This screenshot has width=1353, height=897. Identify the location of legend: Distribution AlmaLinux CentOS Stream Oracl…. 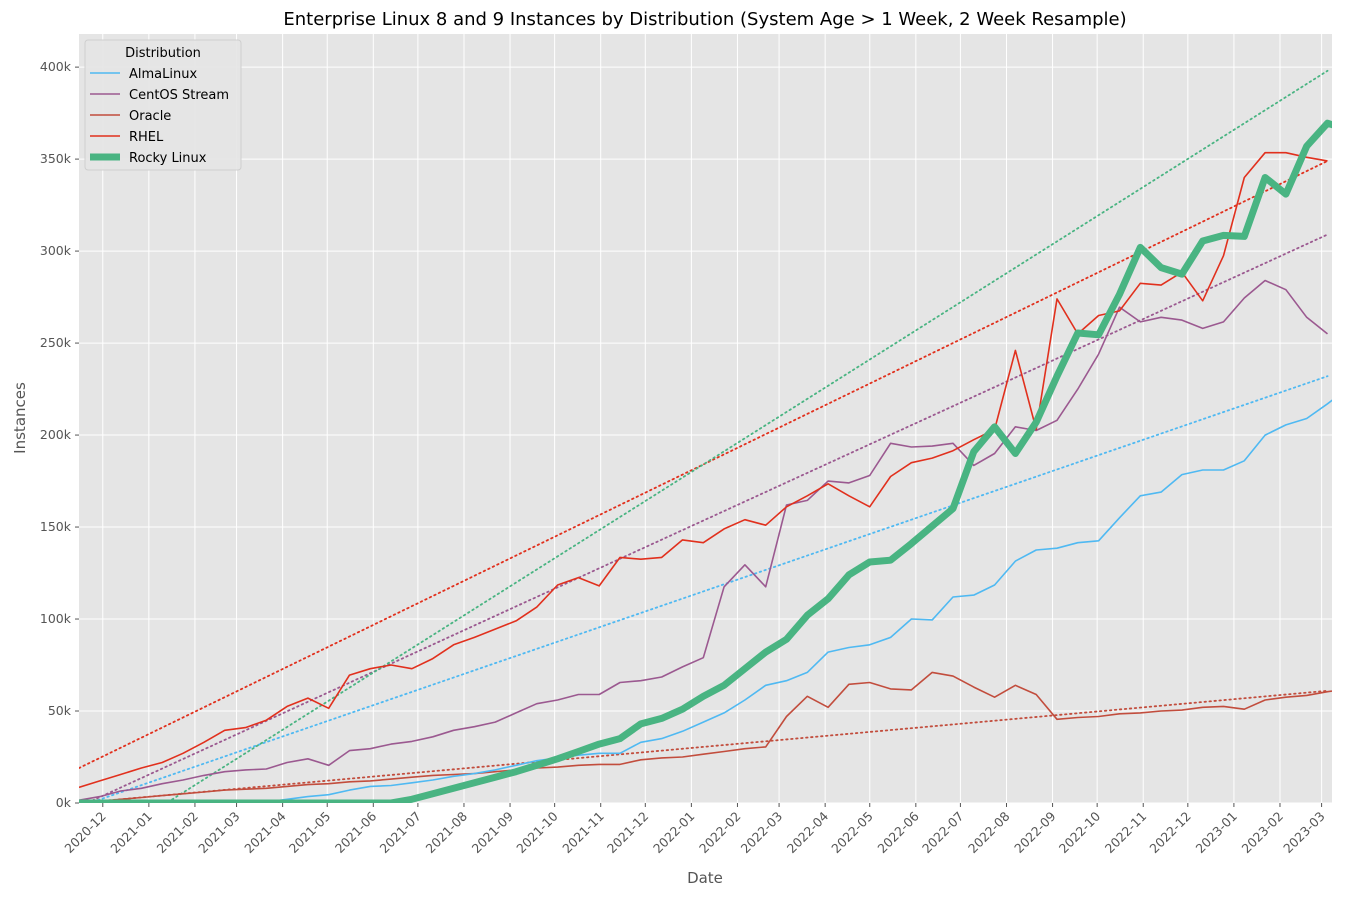
(163, 105).